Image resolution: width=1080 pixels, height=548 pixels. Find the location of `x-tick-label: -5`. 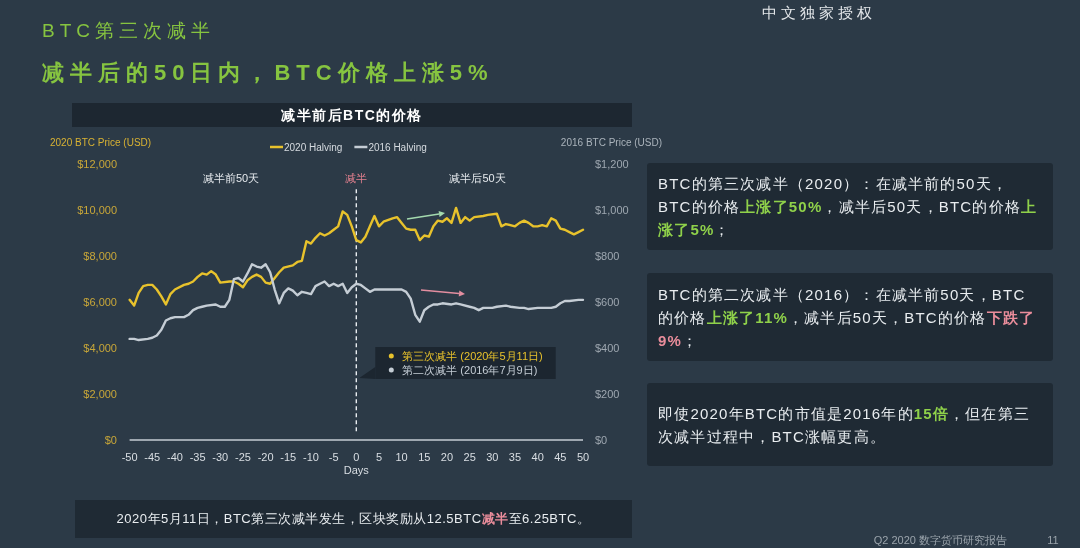

x-tick-label: -5 is located at coordinates (333, 457).